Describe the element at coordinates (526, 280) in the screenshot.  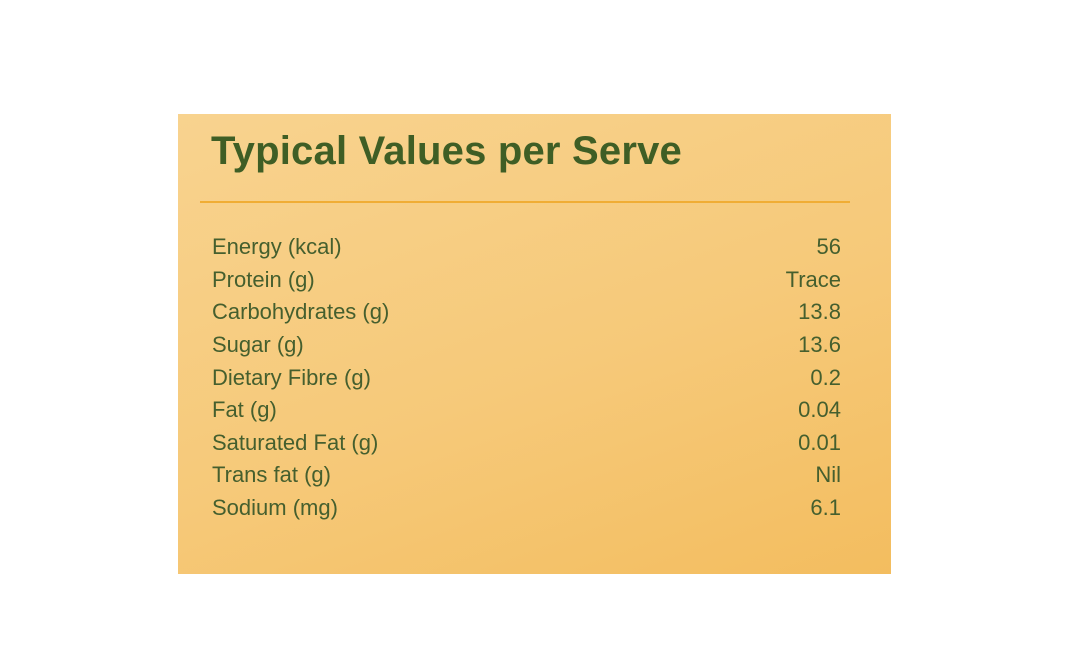
I see `nutrition-row-protein: Protein (g) Trace` at that location.